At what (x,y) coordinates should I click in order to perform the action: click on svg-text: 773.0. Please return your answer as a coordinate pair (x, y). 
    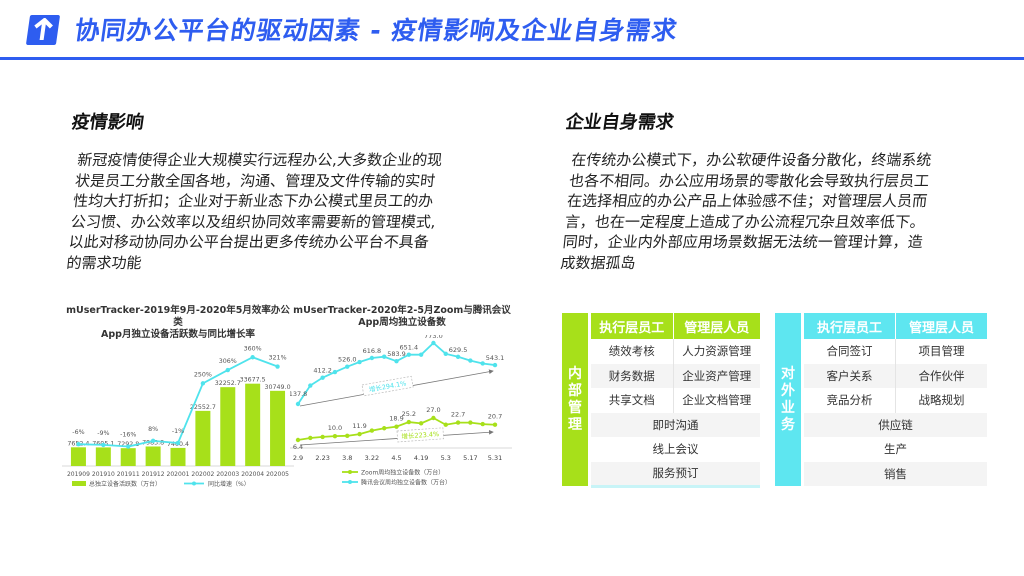
    Looking at the image, I should click on (433, 337).